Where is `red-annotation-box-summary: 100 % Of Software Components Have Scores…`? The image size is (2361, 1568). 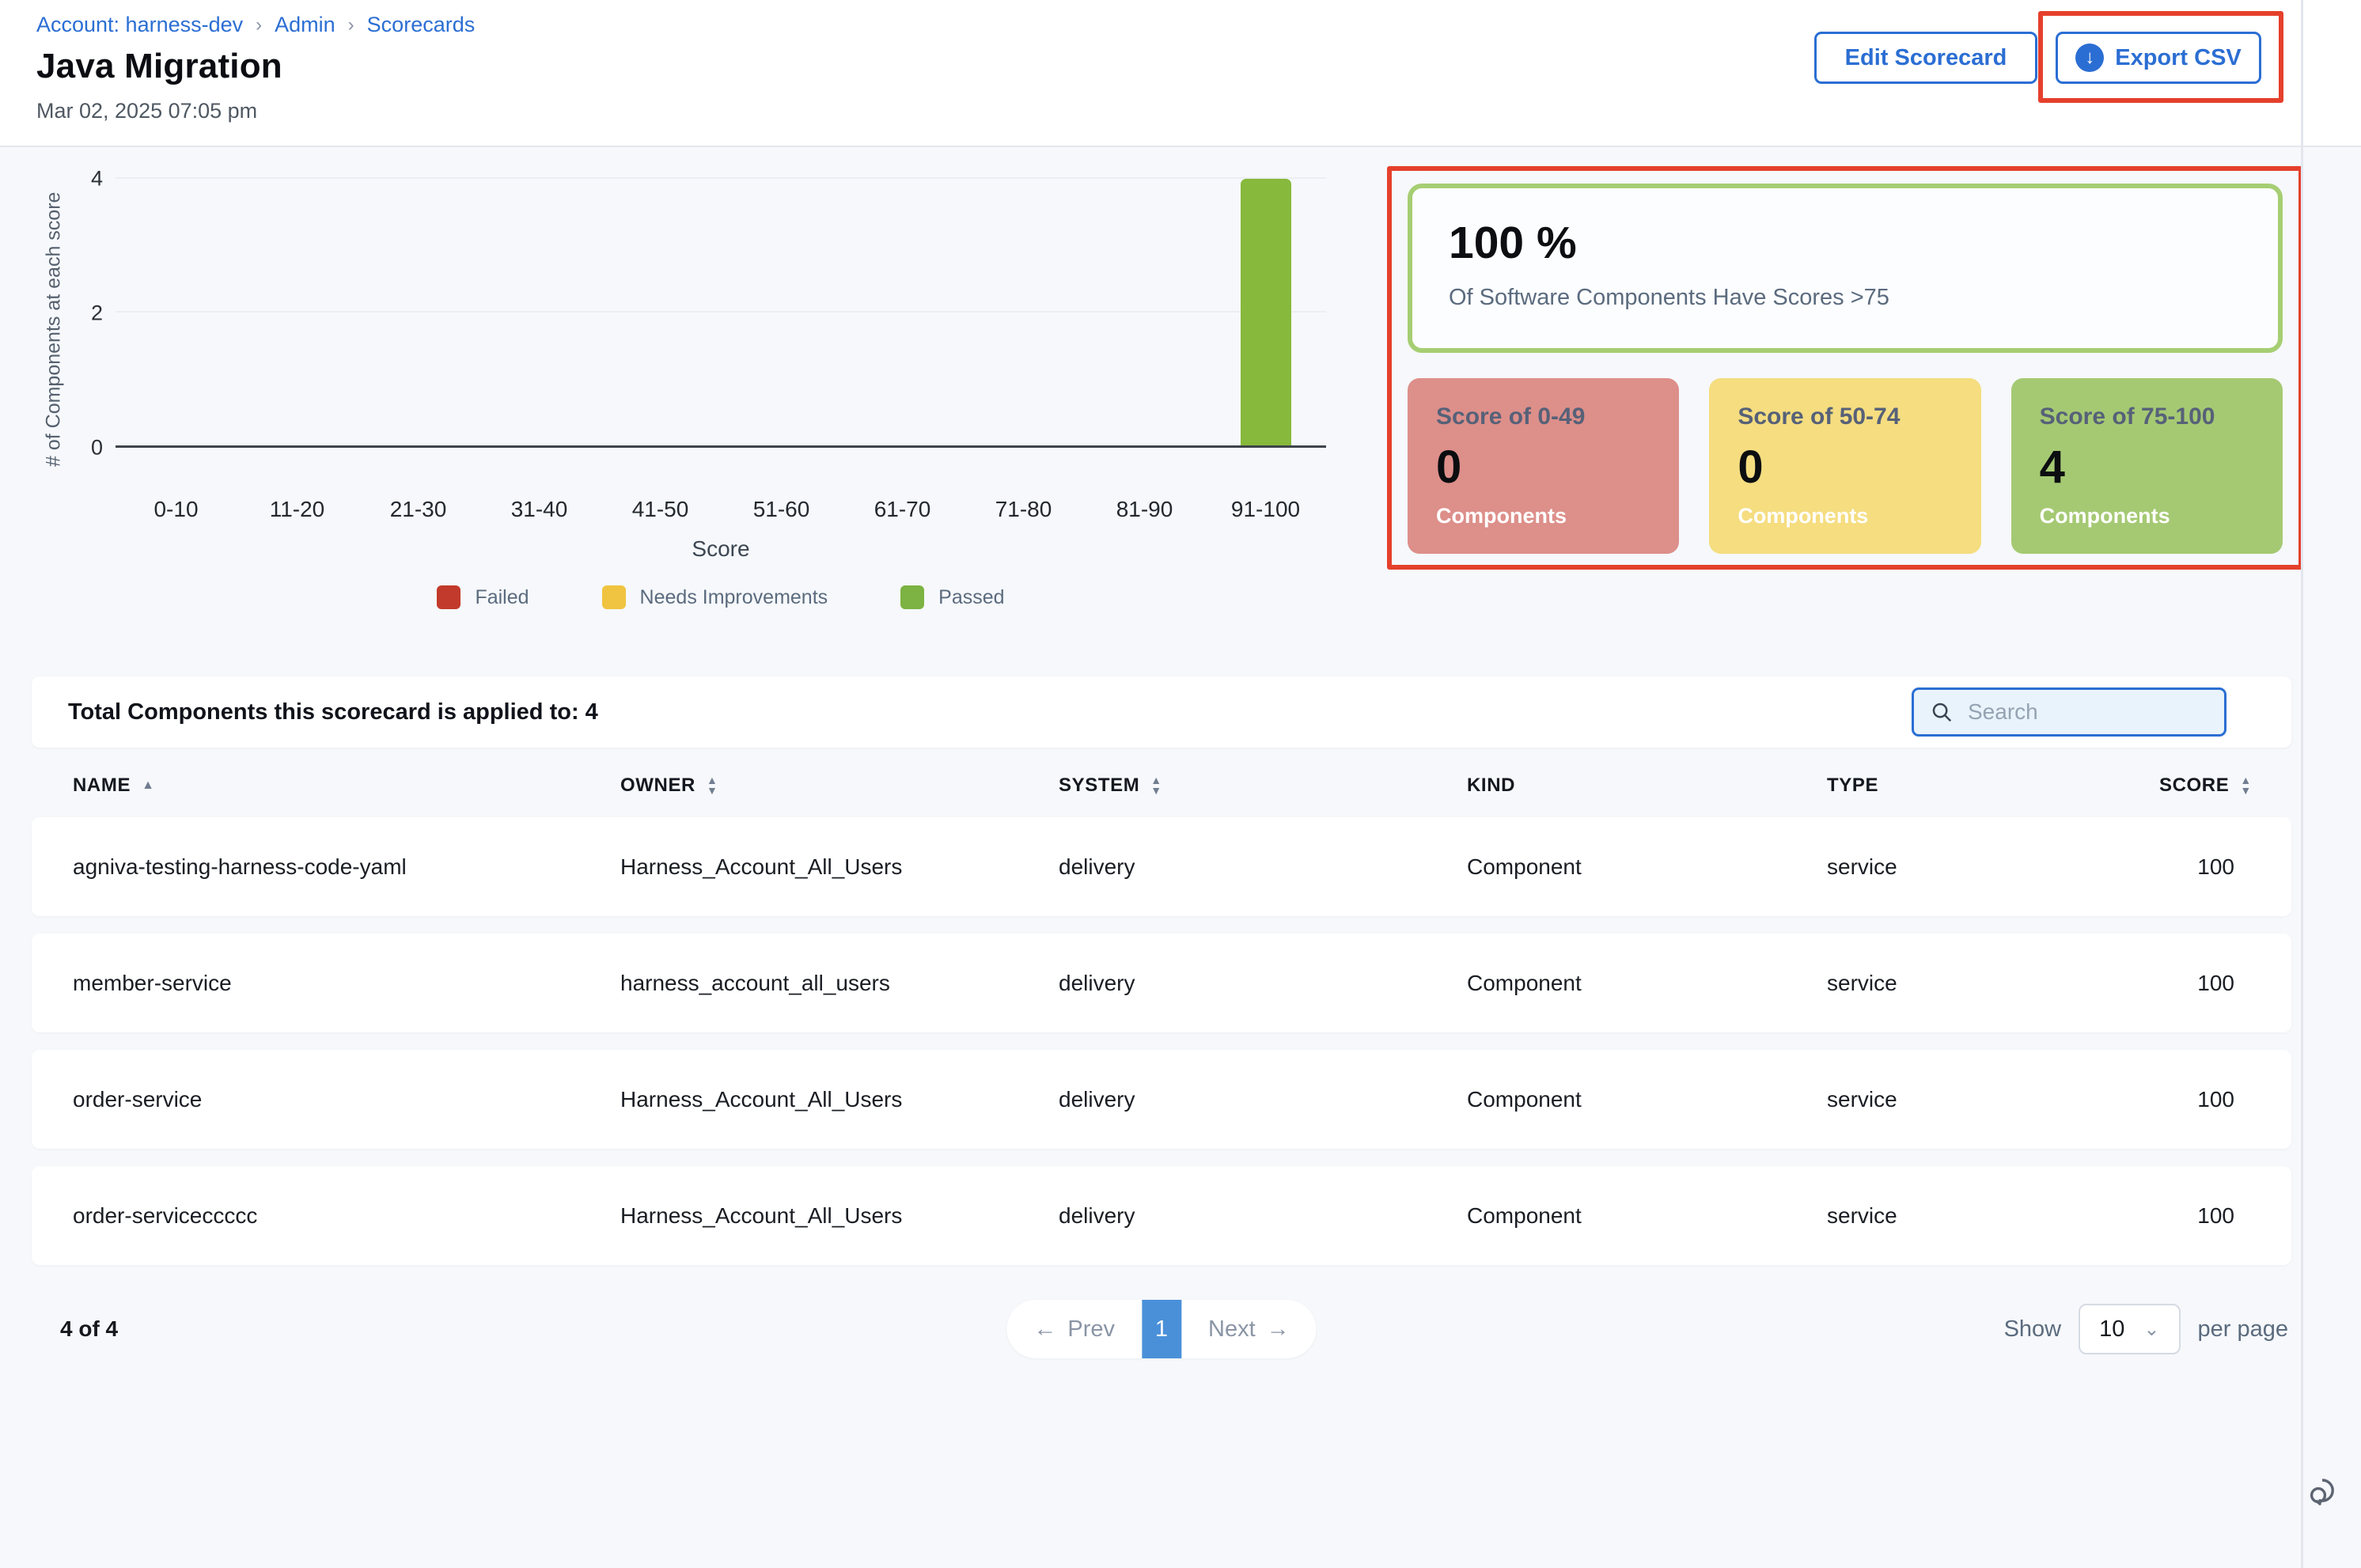
red-annotation-box-summary: 100 % Of Software Components Have Scores… is located at coordinates (1845, 368).